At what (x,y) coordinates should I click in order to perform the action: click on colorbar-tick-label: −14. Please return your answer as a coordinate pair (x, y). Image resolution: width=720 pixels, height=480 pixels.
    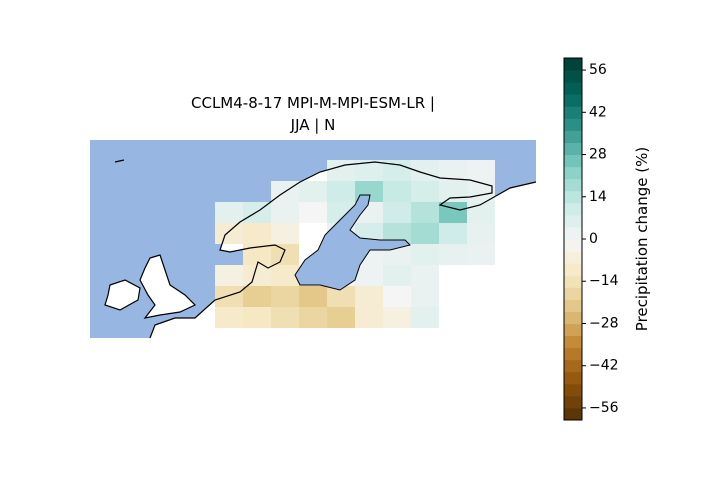
    Looking at the image, I should click on (604, 281).